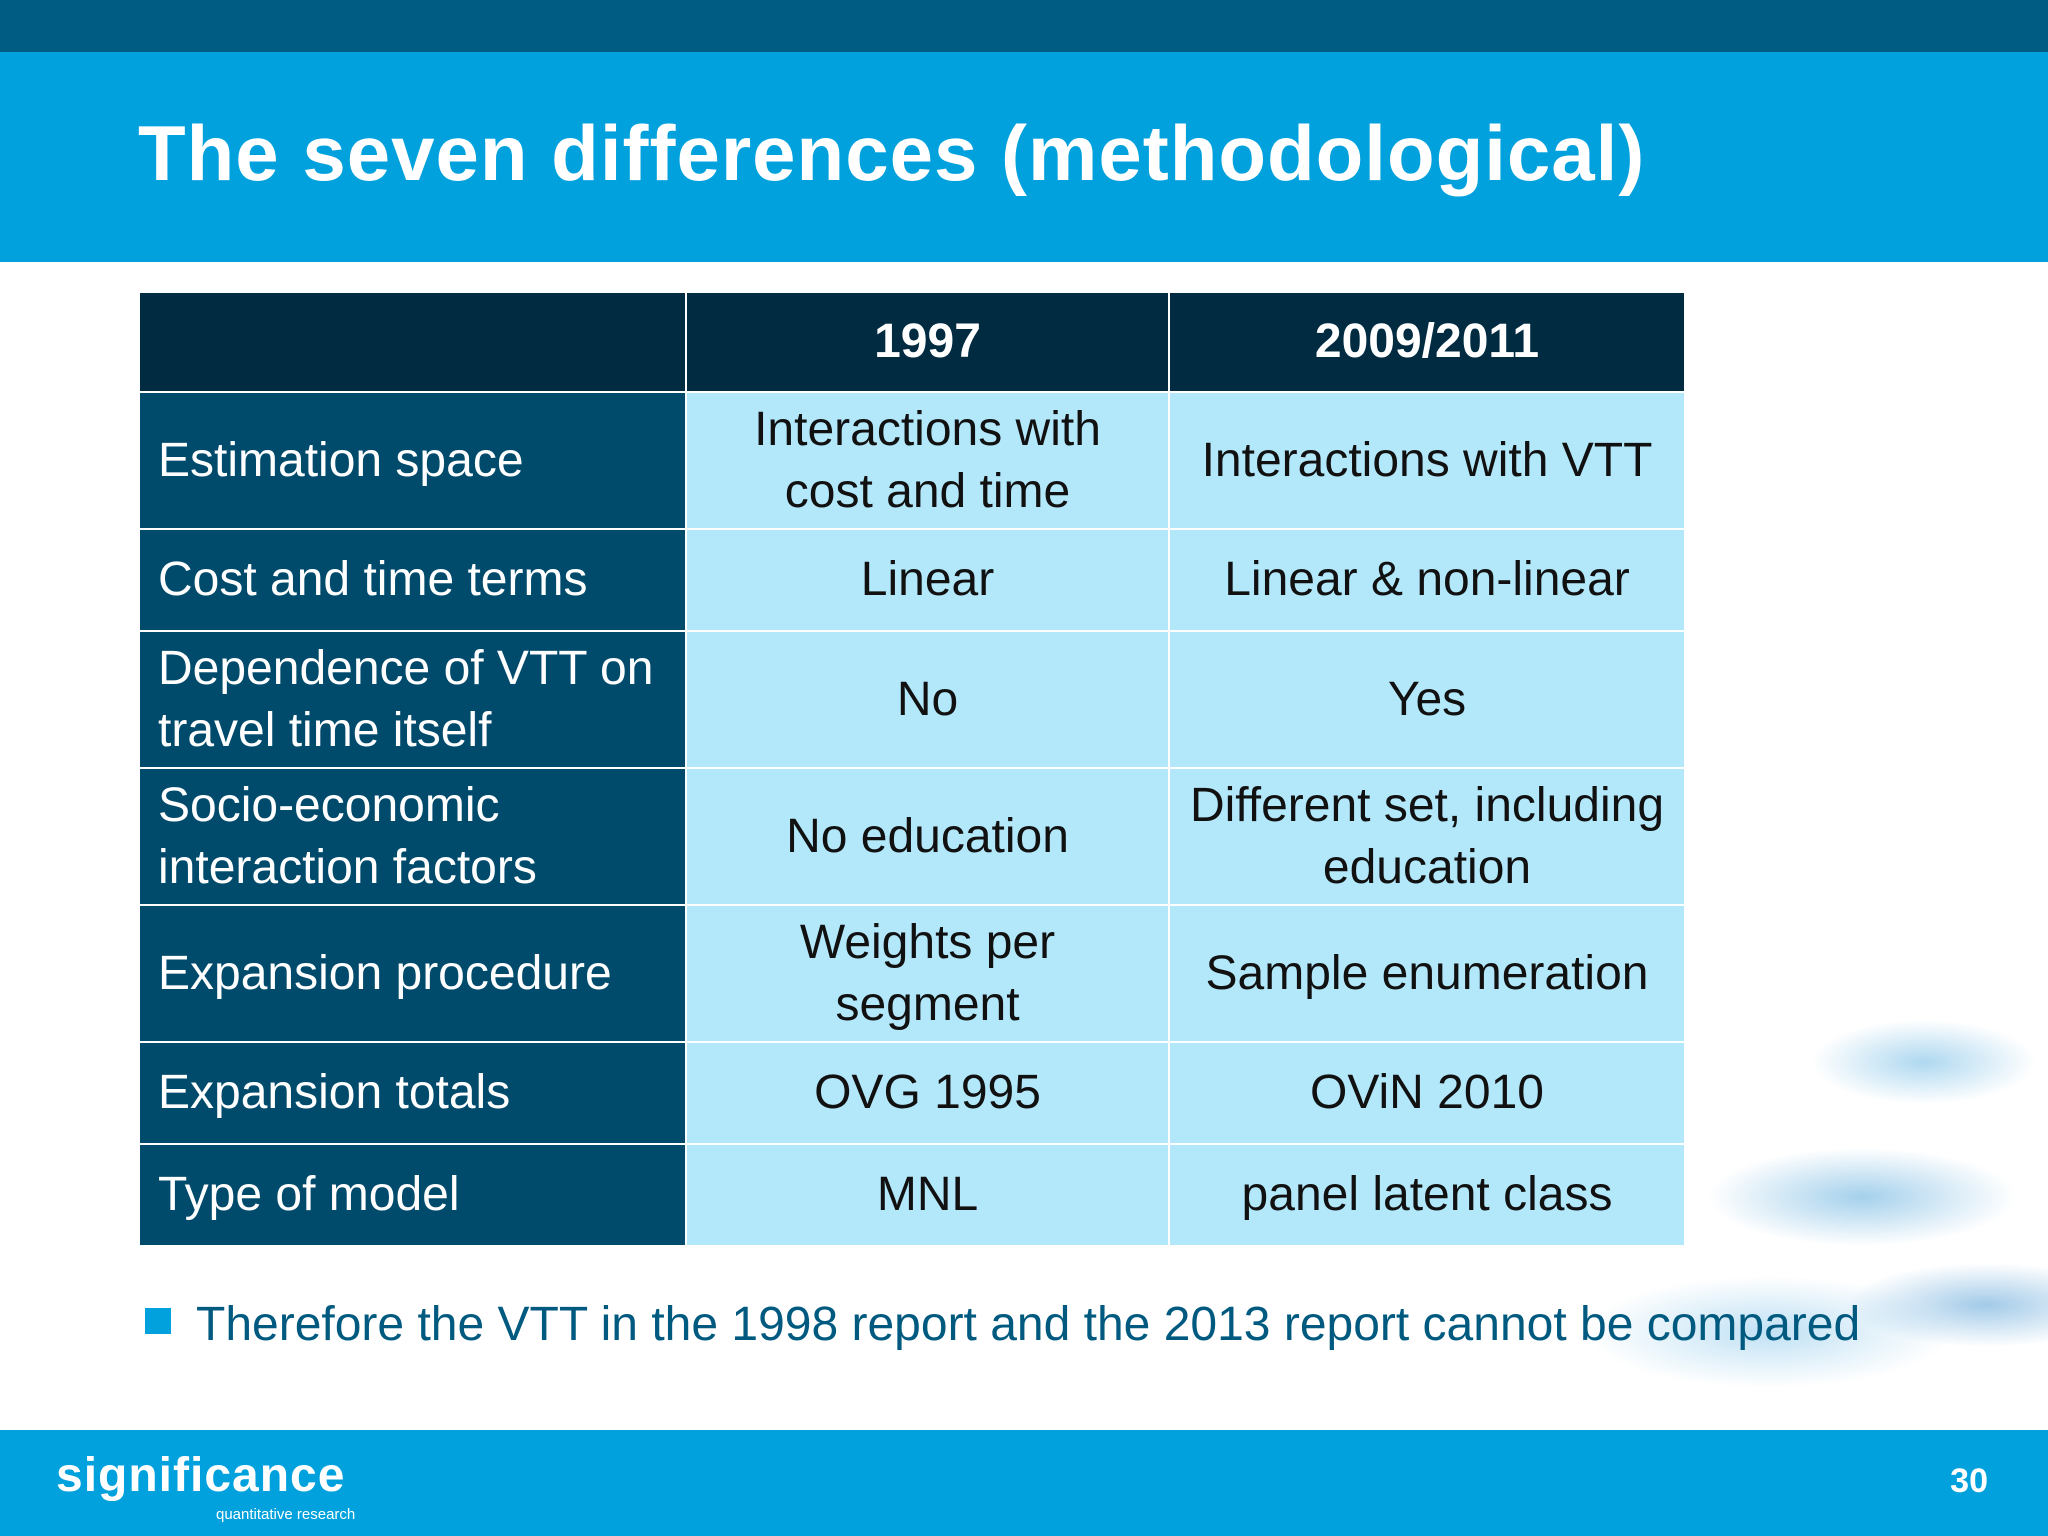  What do you see at coordinates (927, 1093) in the screenshot?
I see `cell-1997: OVG 1995` at bounding box center [927, 1093].